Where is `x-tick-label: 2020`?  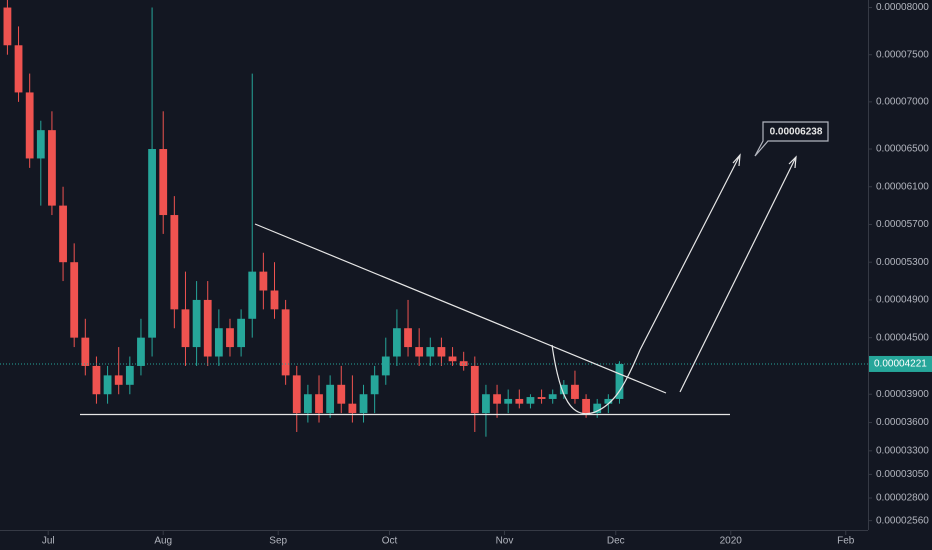
x-tick-label: 2020 is located at coordinates (731, 541).